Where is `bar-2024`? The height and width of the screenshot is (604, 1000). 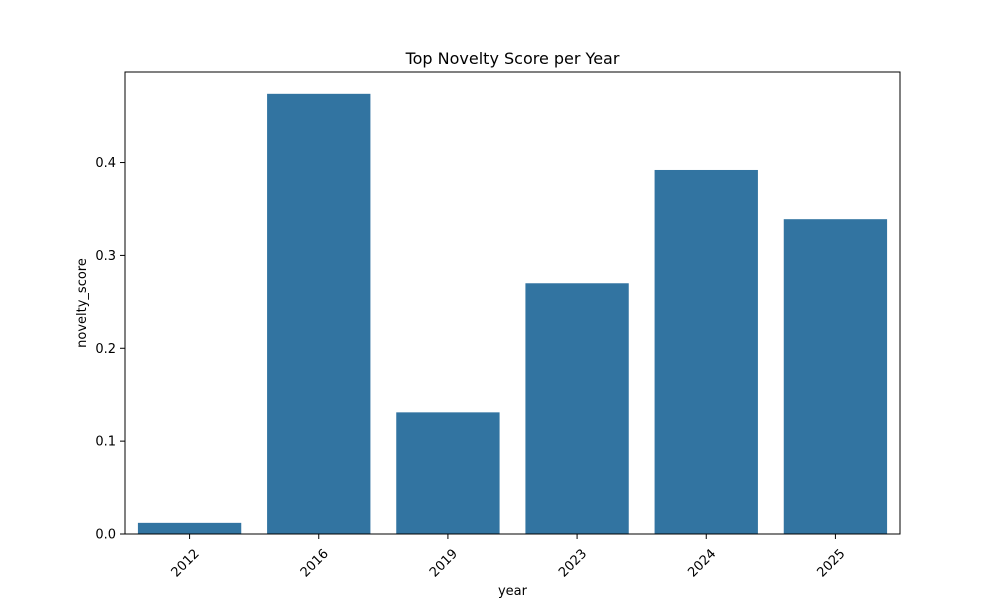
bar-2024 is located at coordinates (706, 351).